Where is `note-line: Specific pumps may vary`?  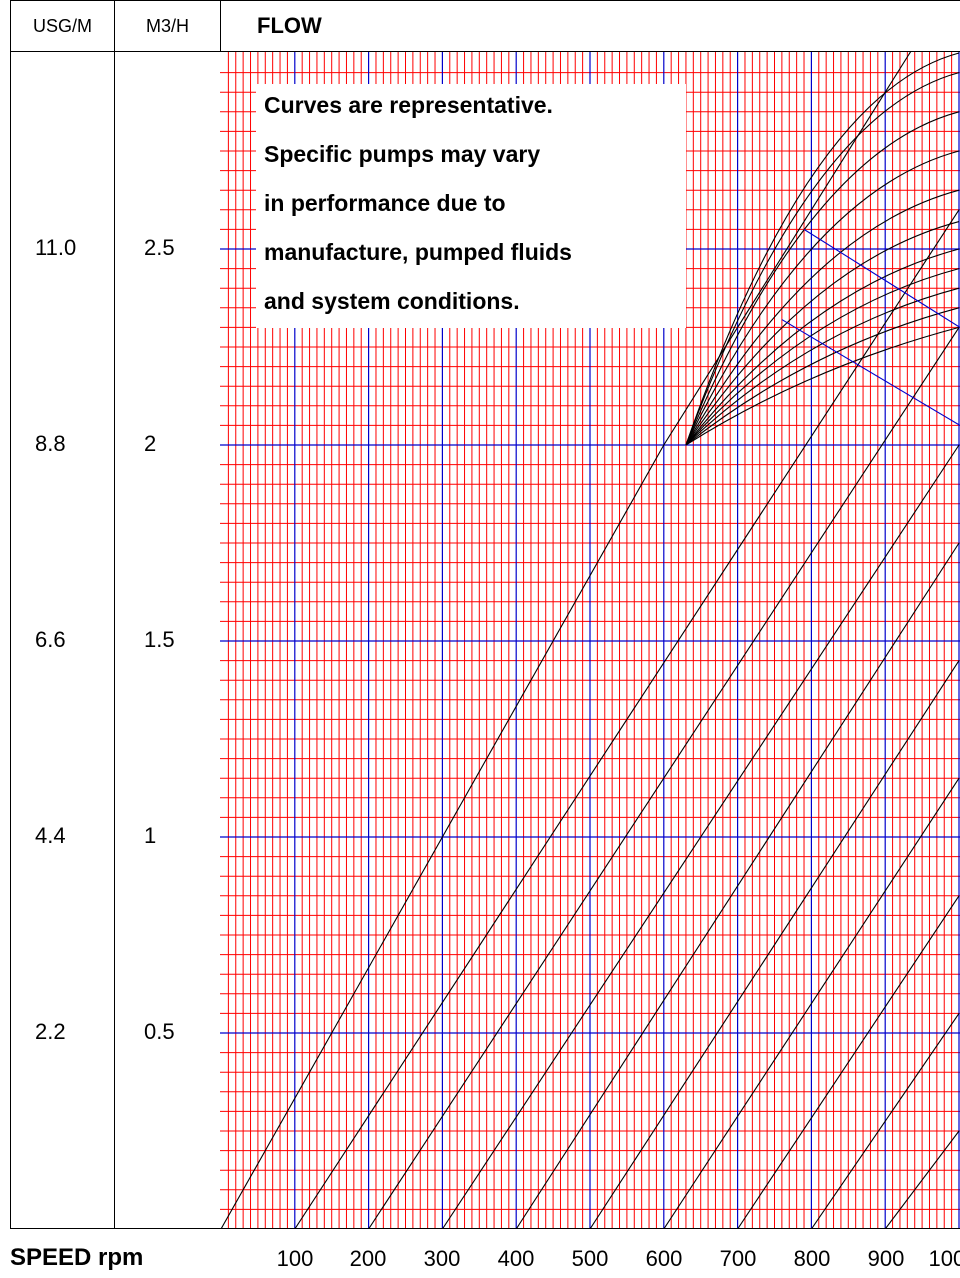 note-line: Specific pumps may vary is located at coordinates (402, 154).